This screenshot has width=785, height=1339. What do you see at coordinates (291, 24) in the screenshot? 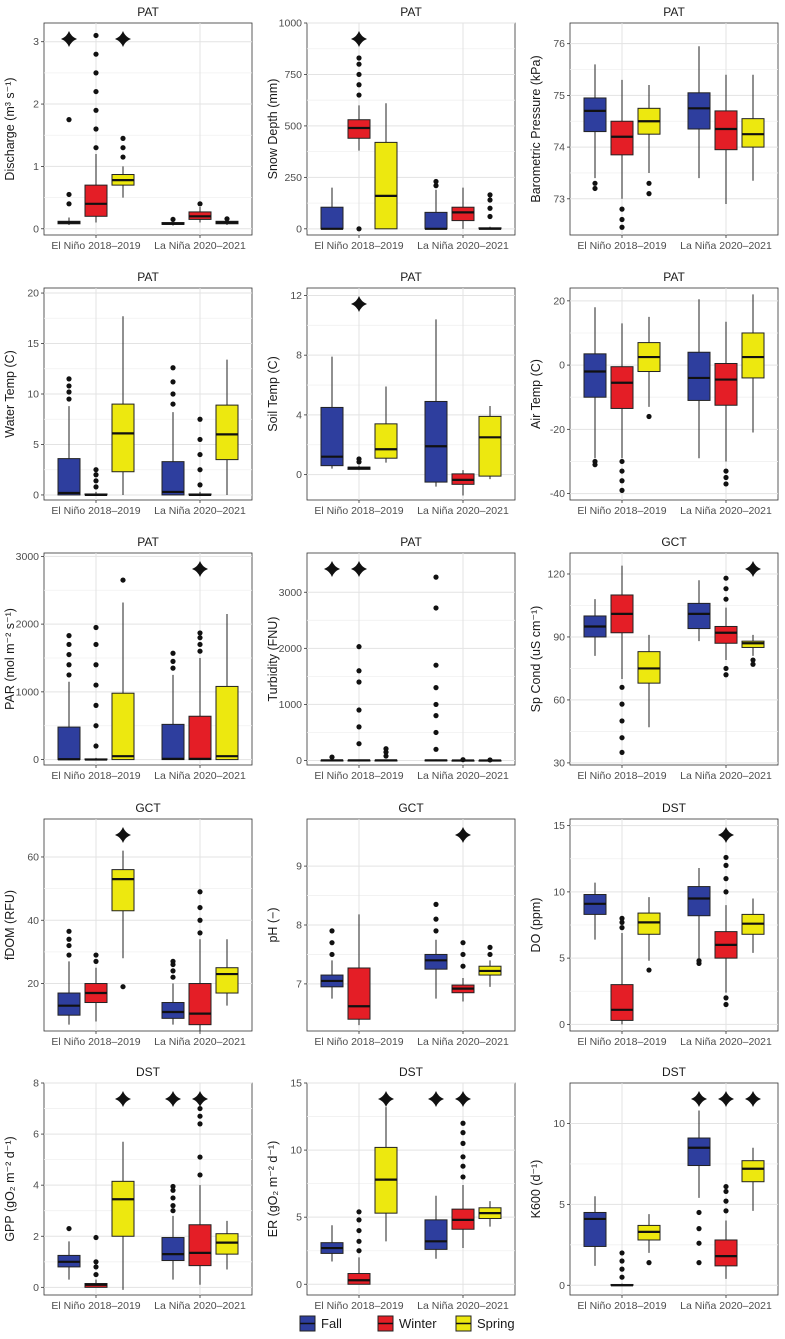
I see `y-tick-label: 1000` at bounding box center [291, 24].